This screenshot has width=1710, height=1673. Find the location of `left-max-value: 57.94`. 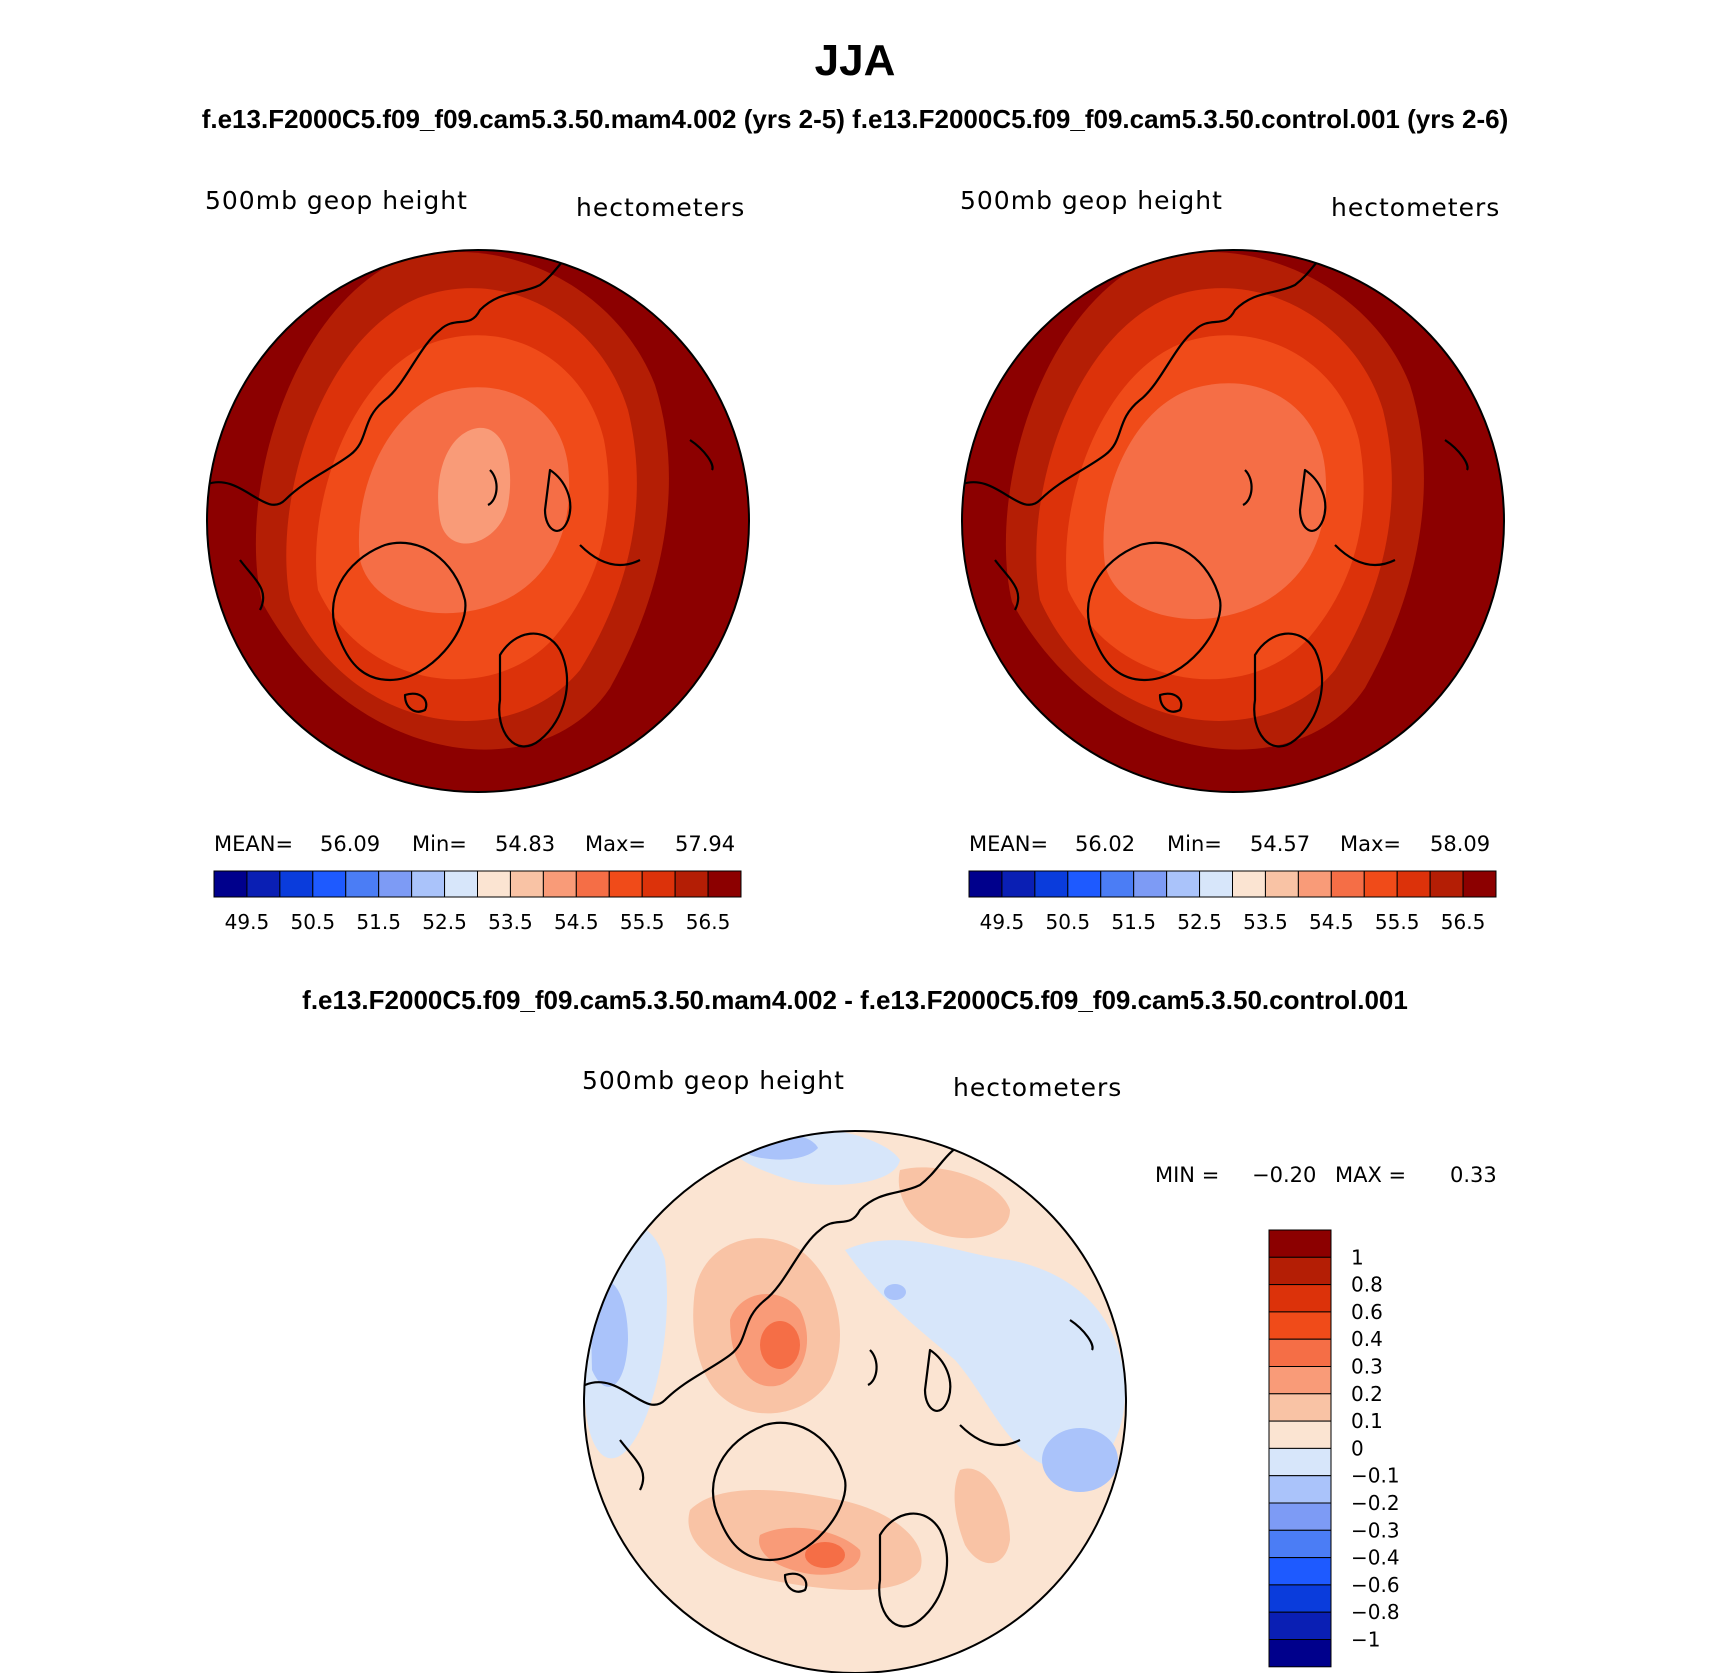

left-max-value: 57.94 is located at coordinates (705, 844).